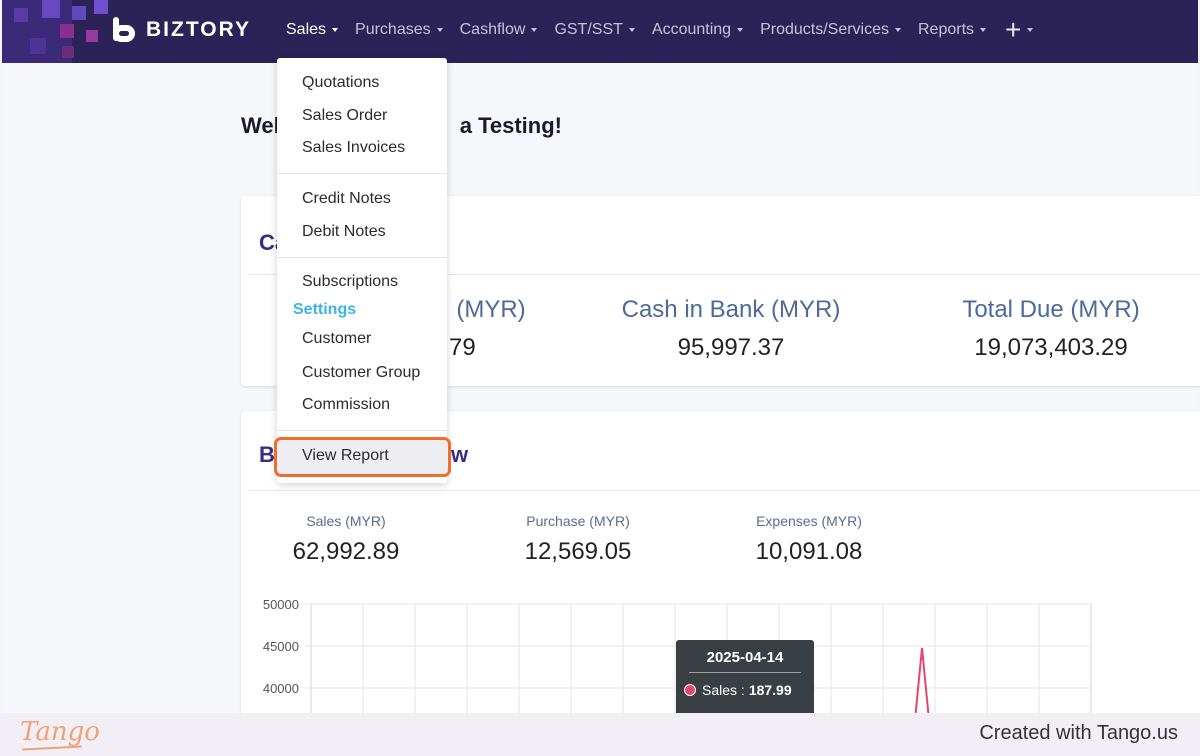 Image resolution: width=1200 pixels, height=756 pixels. I want to click on nav-accounting: Accounting, so click(697, 30).